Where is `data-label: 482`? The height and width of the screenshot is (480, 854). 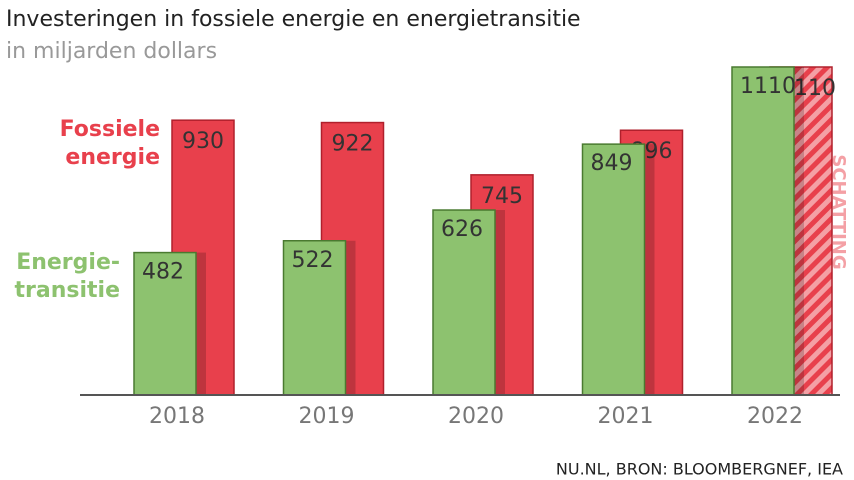 data-label: 482 is located at coordinates (163, 272).